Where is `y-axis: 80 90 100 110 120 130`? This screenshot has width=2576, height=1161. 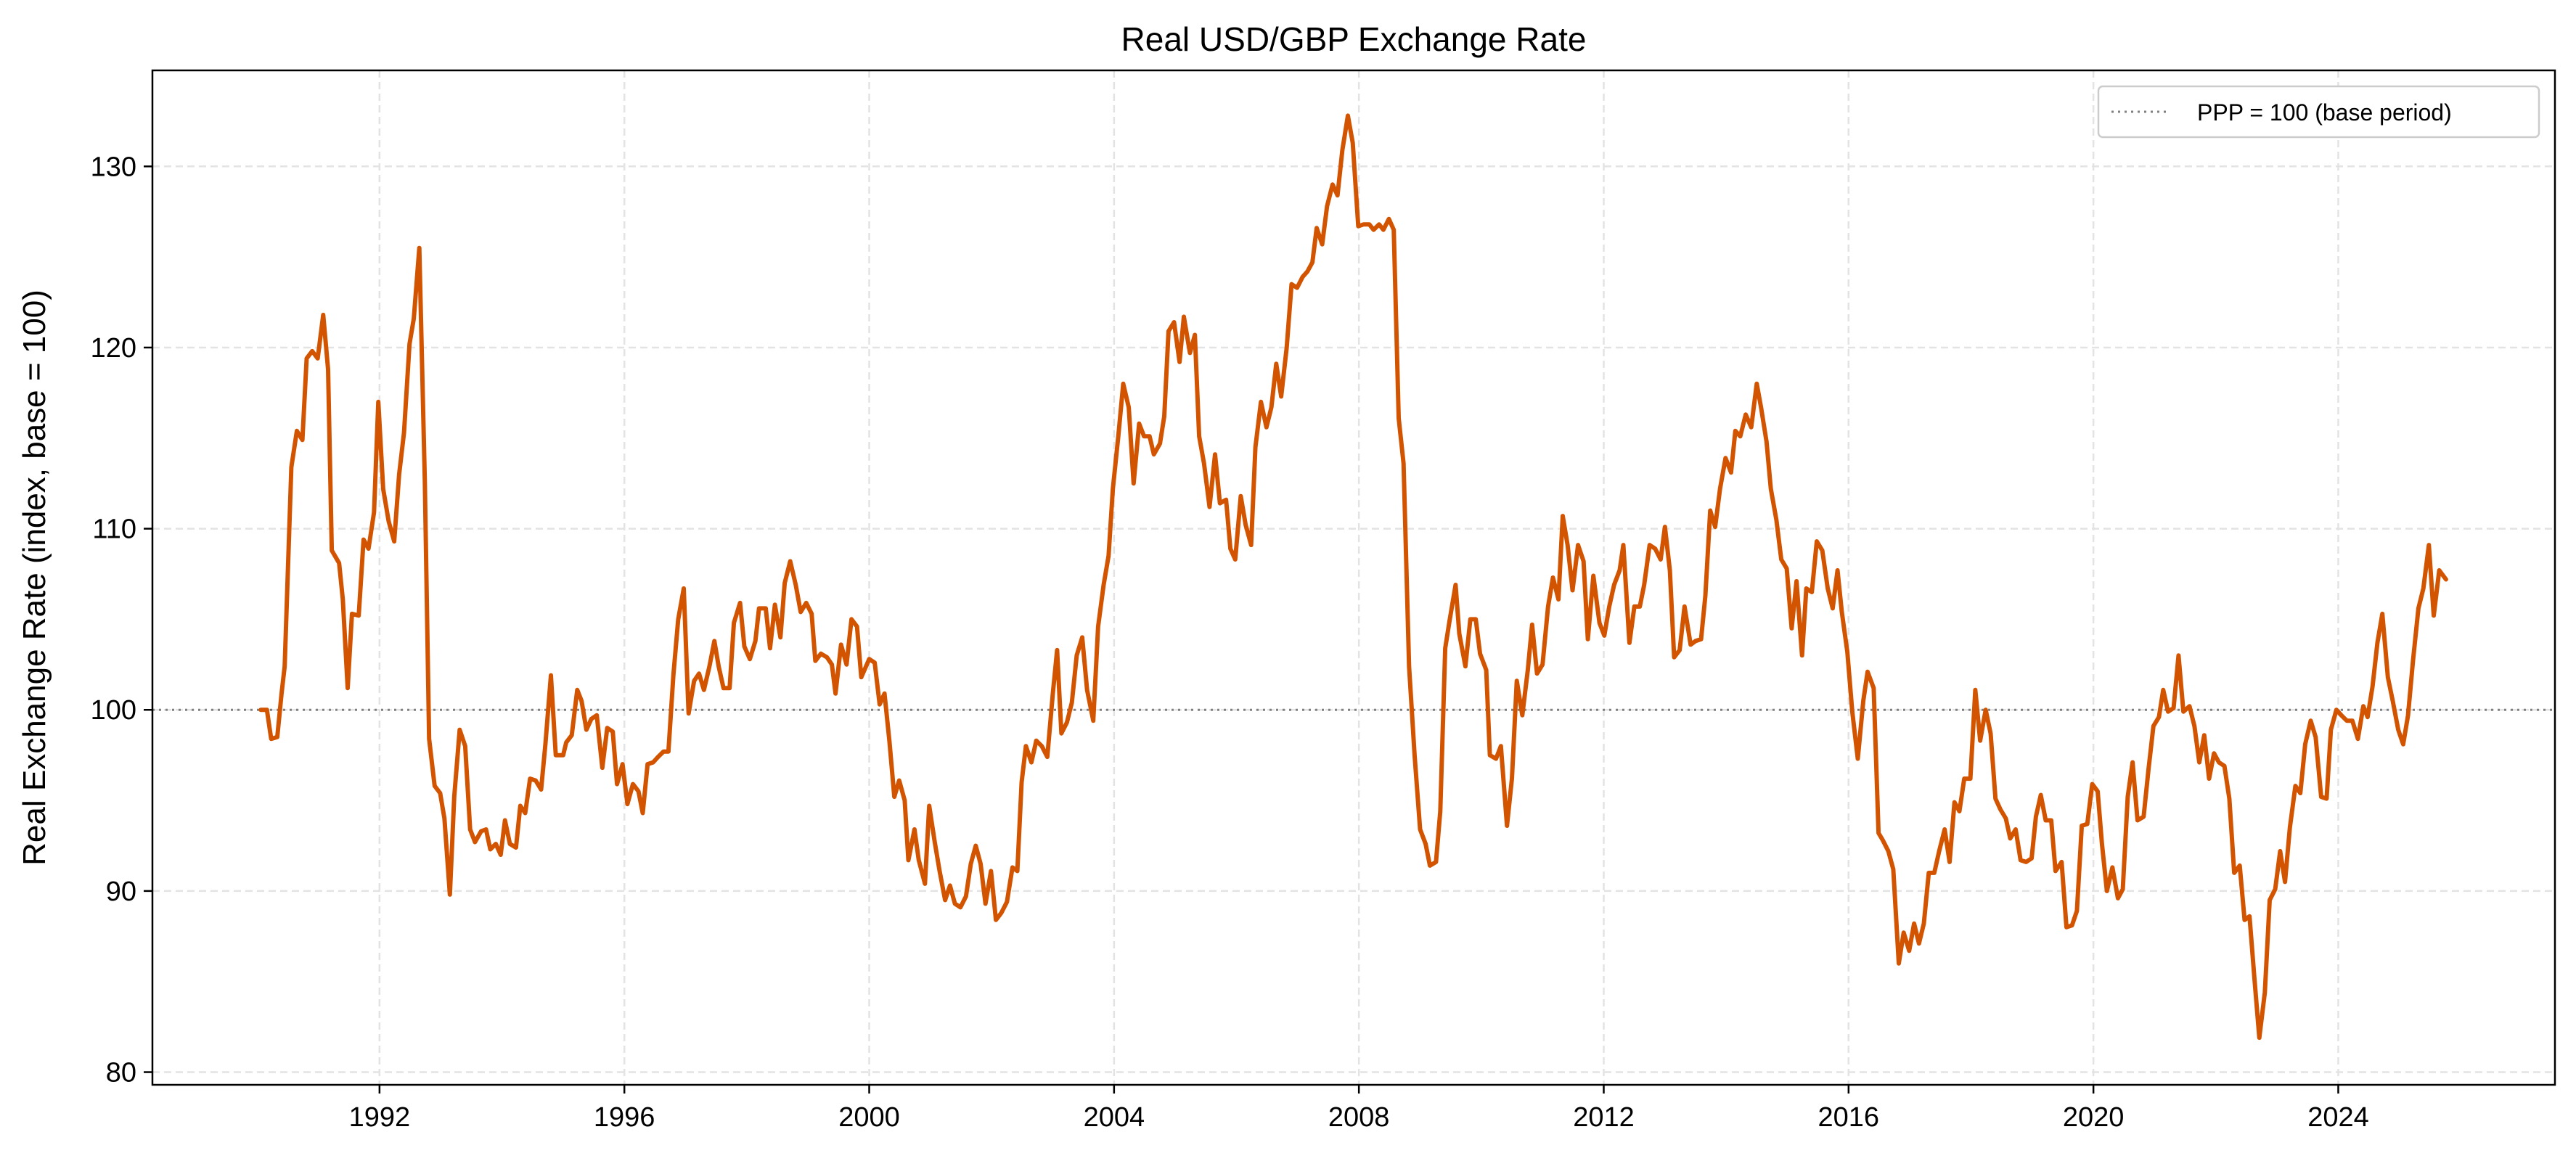 y-axis: 80 90 100 110 120 130 is located at coordinates (122, 620).